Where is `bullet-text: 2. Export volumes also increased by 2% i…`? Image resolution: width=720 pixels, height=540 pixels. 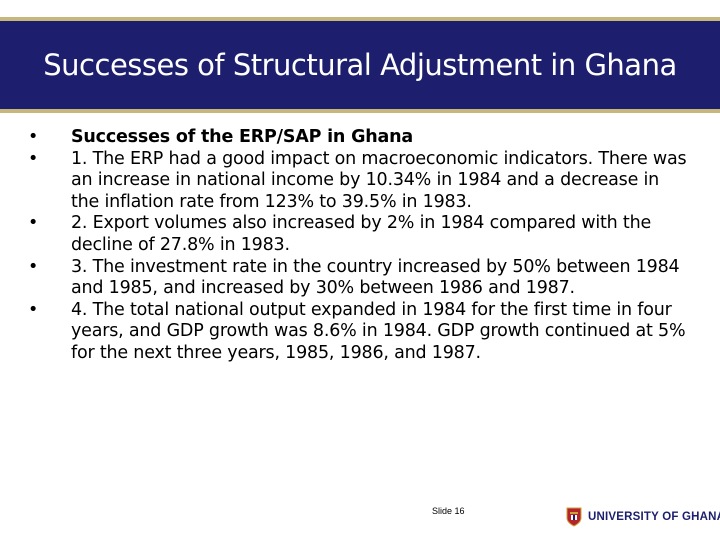 bullet-text: 2. Export volumes also increased by 2% i… is located at coordinates (361, 234).